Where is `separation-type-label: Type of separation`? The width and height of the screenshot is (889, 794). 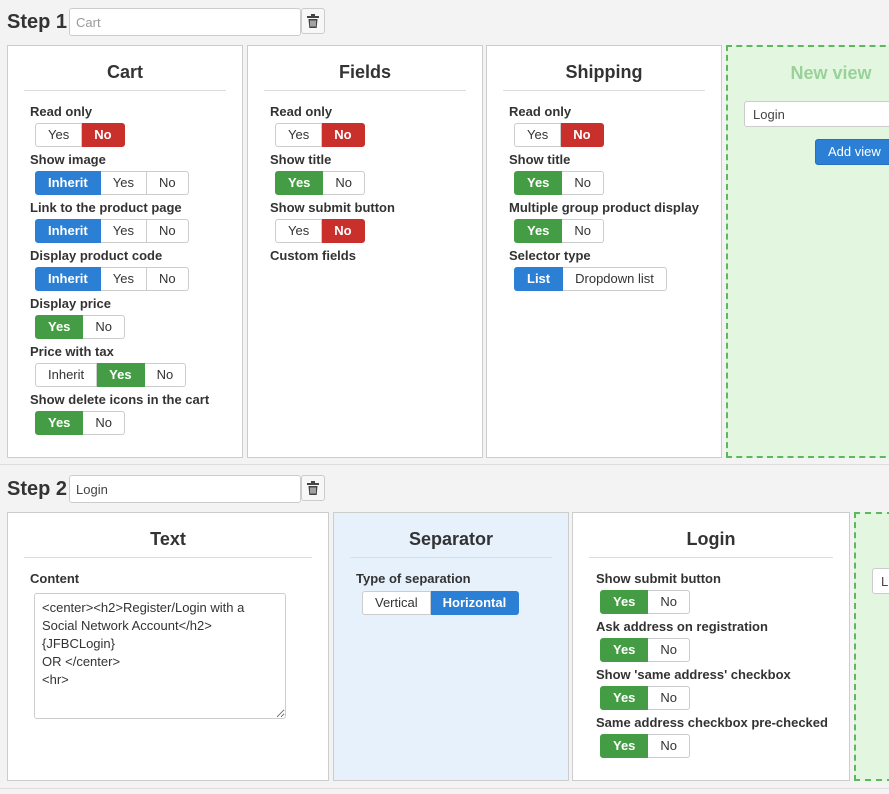 separation-type-label: Type of separation is located at coordinates (413, 578).